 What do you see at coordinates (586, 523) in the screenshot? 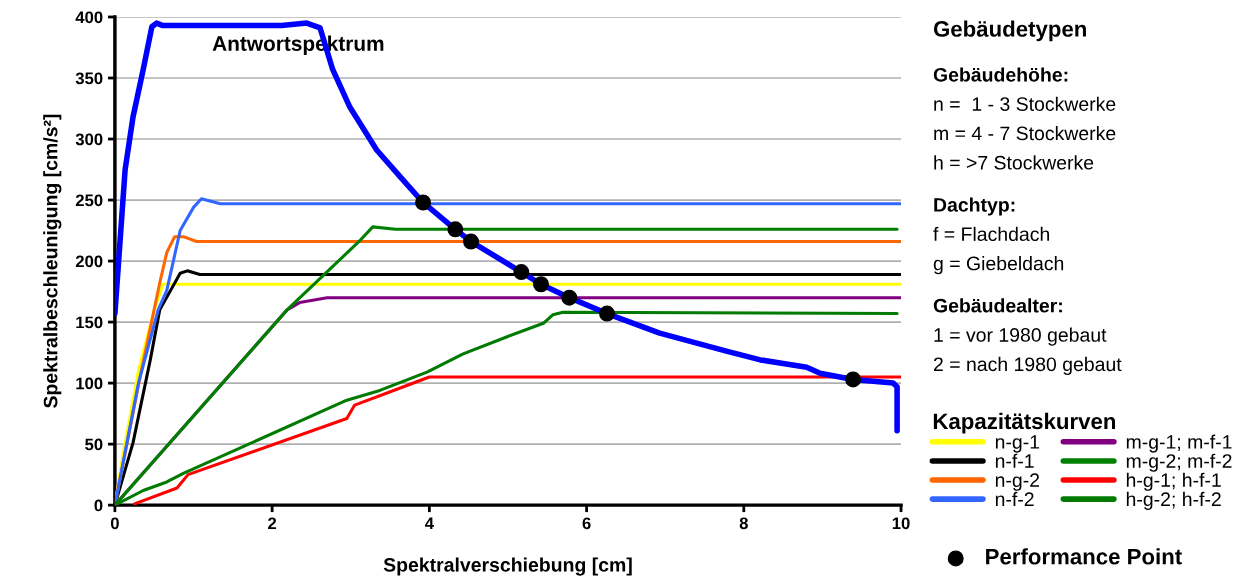
I see `x-tick-label: 6` at bounding box center [586, 523].